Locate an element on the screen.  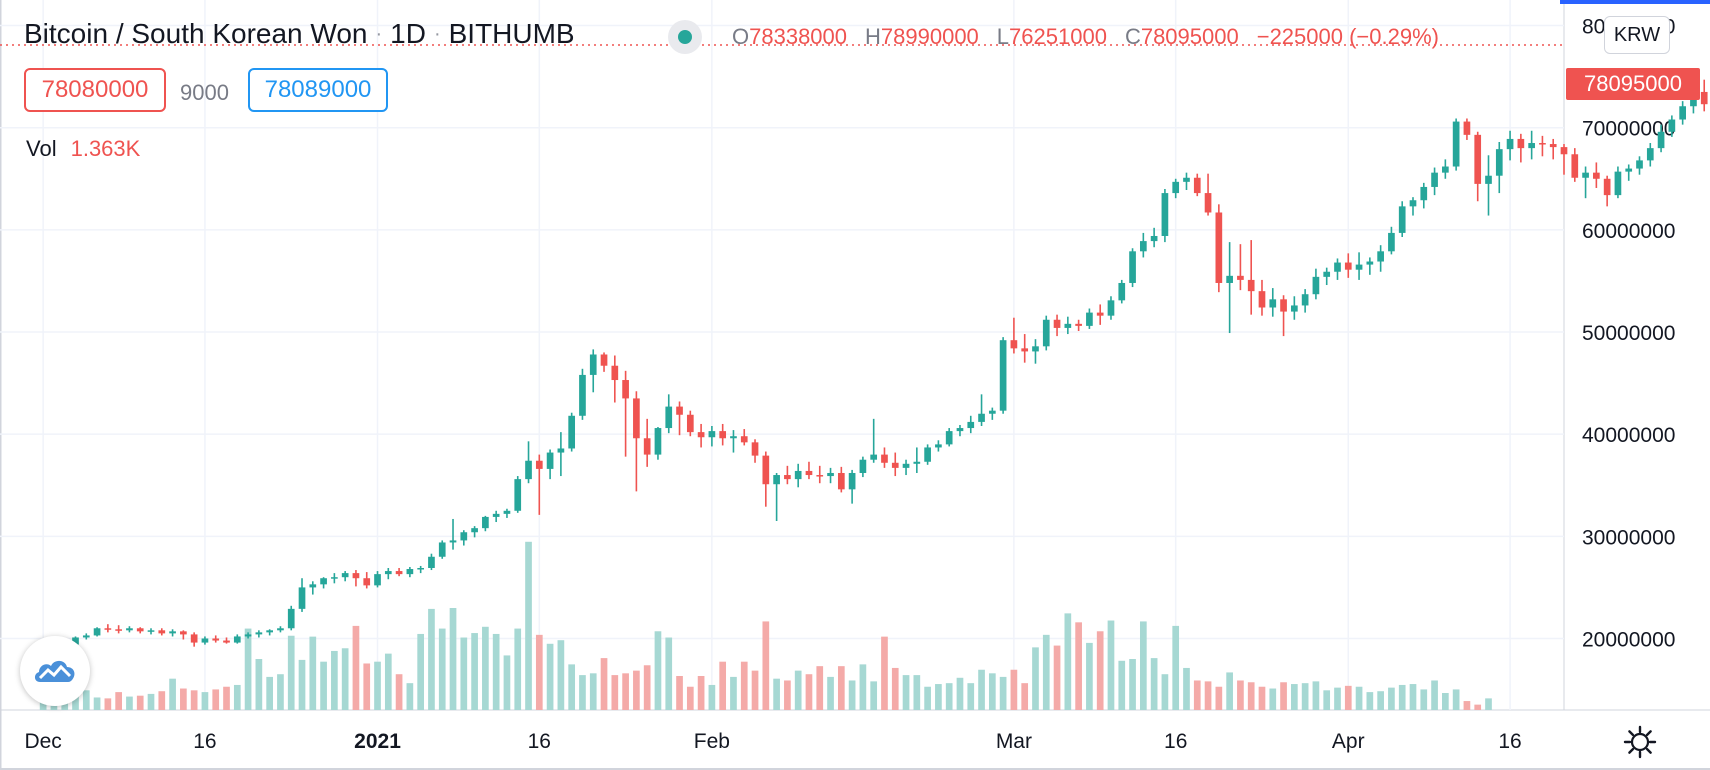
low-label: L is located at coordinates (1003, 36).